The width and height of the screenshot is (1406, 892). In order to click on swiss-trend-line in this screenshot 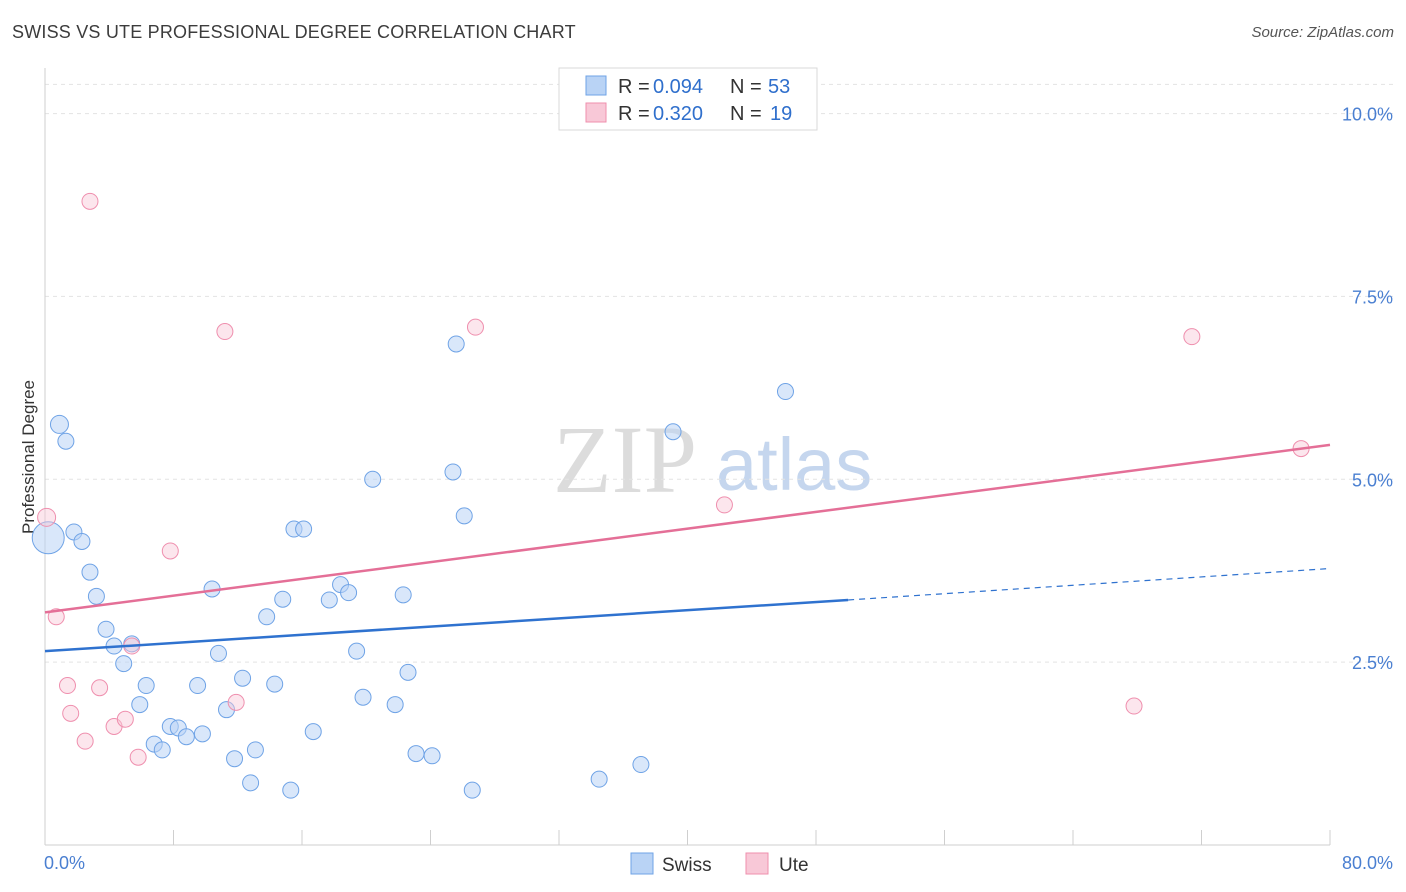, I will do `click(446, 625)`.